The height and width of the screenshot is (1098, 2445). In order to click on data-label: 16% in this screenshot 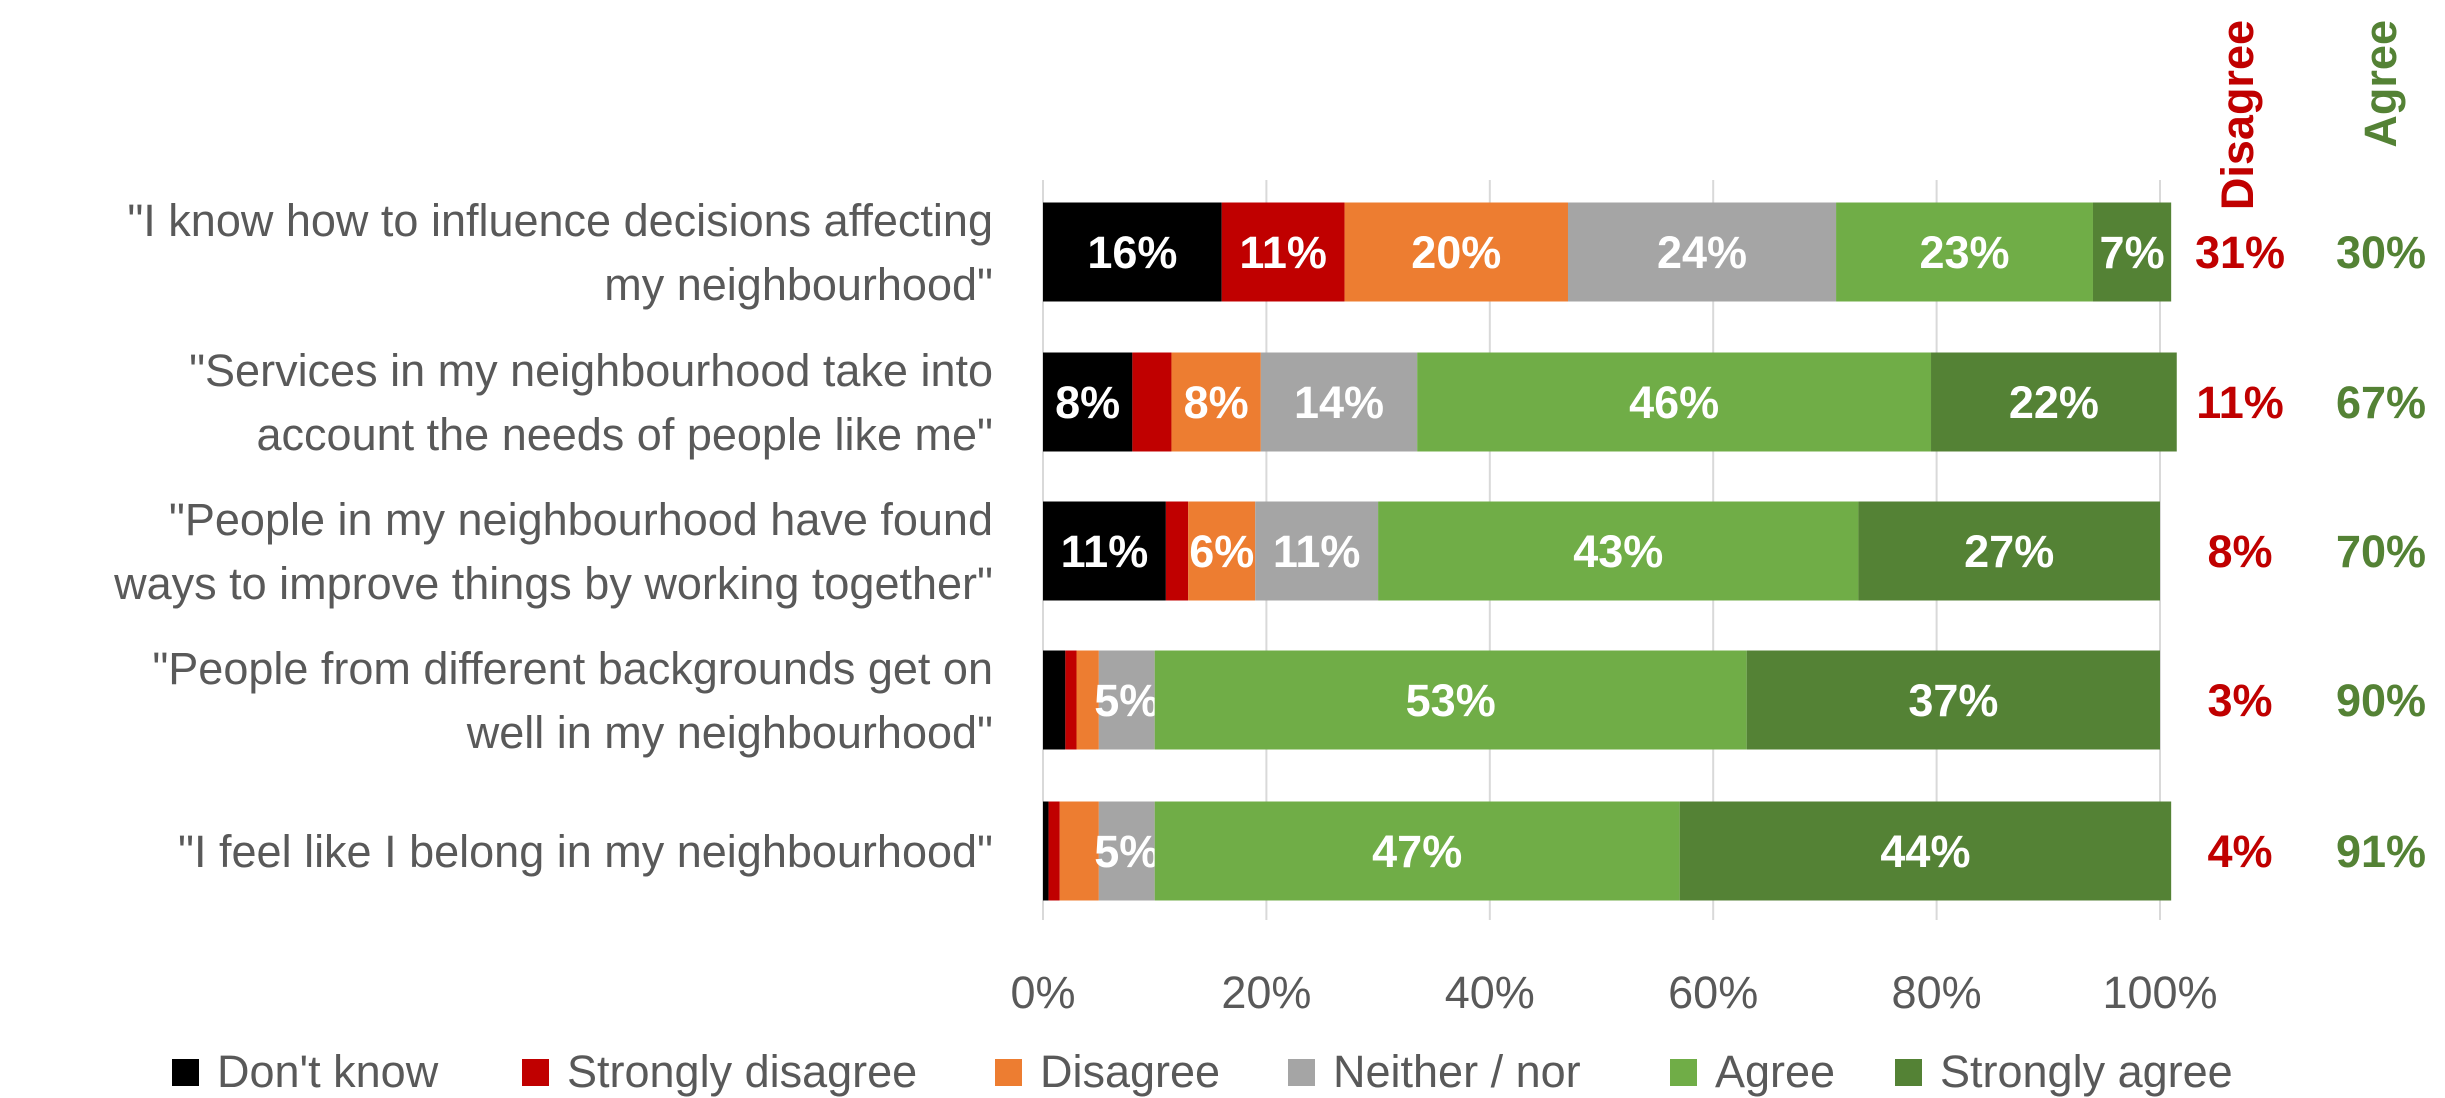, I will do `click(1132, 252)`.